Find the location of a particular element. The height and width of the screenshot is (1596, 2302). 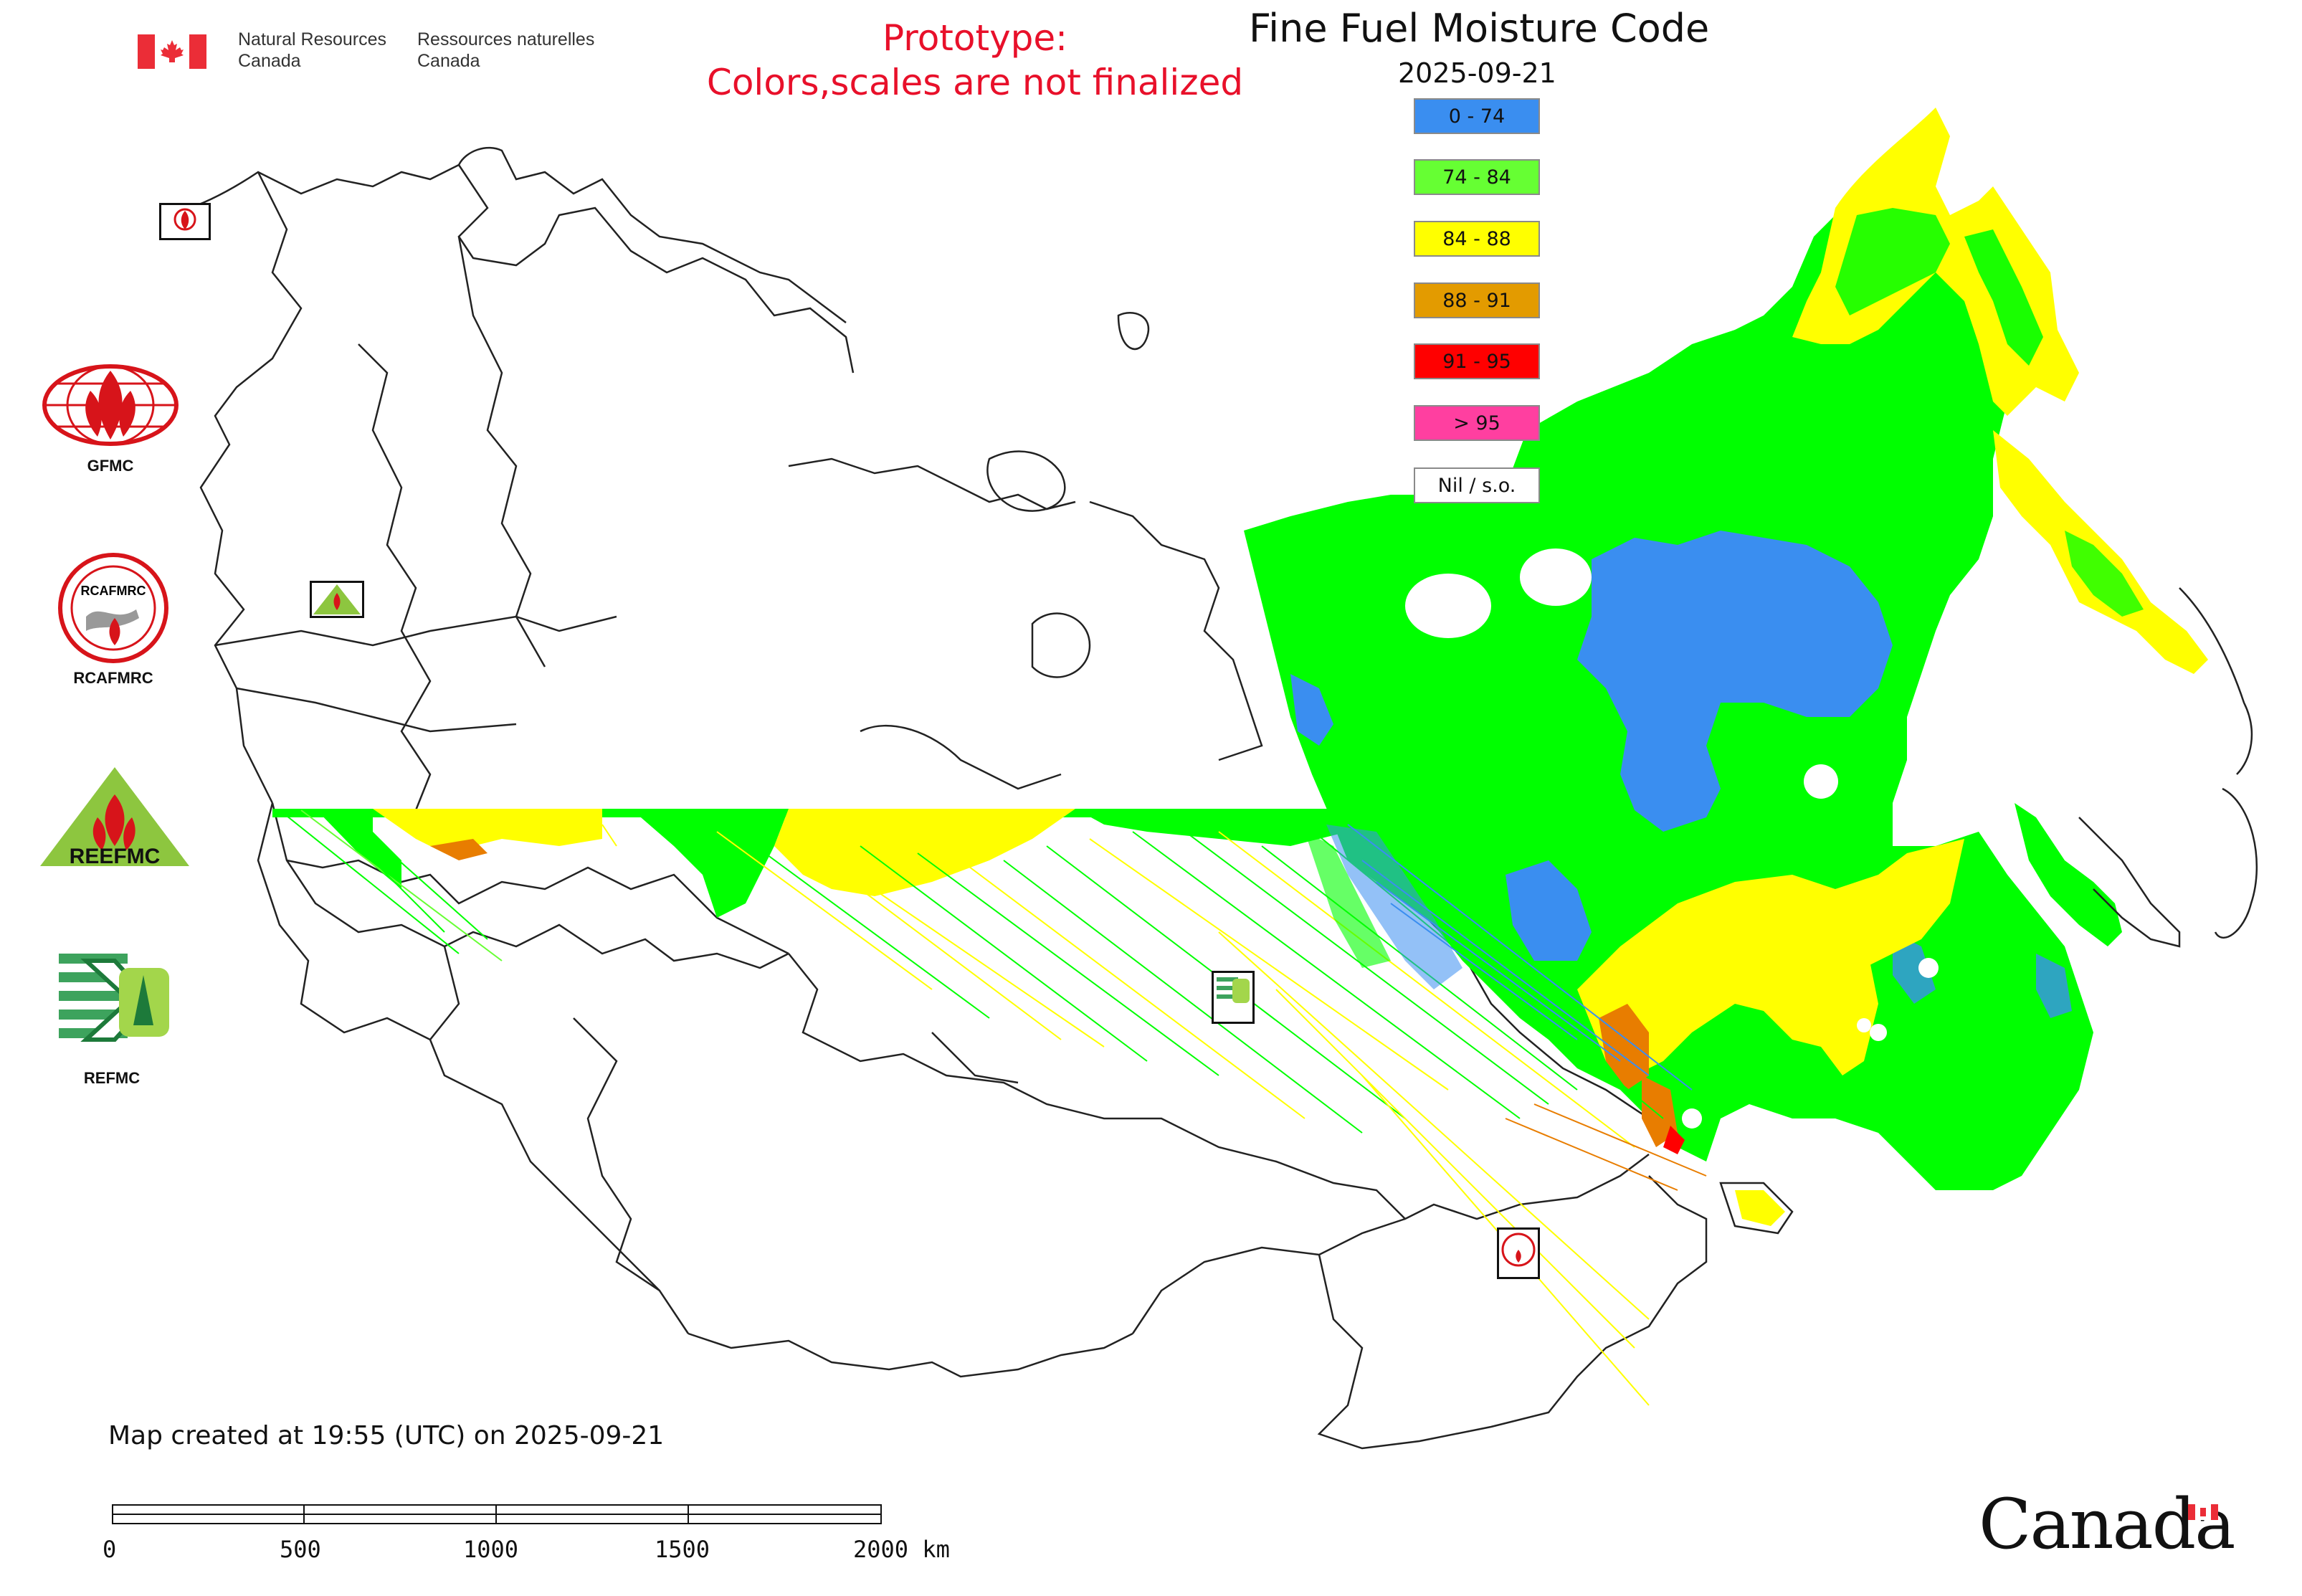

canada-wordmark: Canada is located at coordinates (2107, 1524).